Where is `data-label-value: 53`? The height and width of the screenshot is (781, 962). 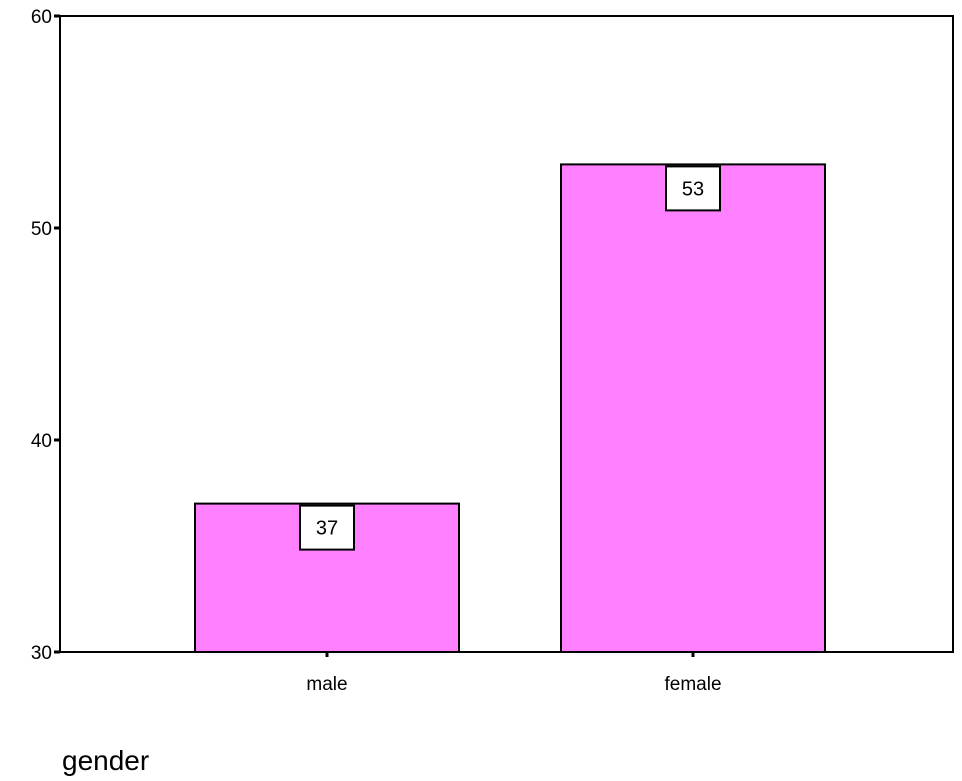 data-label-value: 53 is located at coordinates (693, 189).